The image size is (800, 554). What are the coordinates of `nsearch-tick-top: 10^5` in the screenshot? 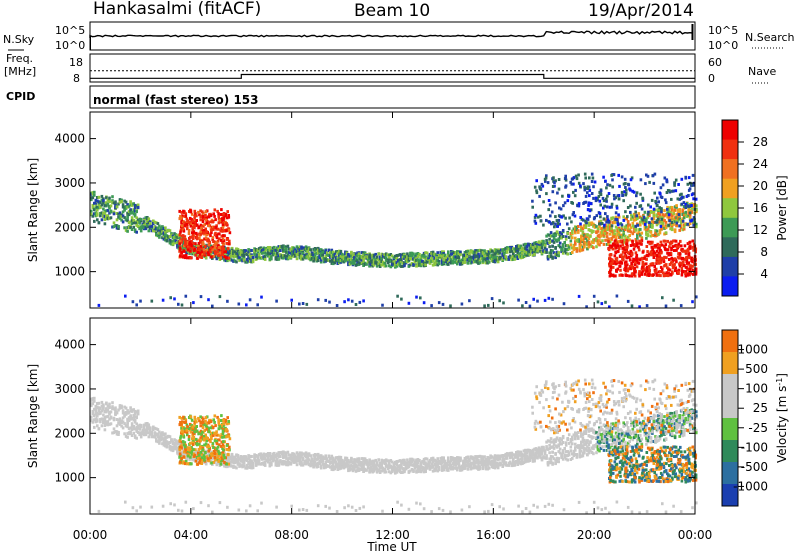 It's located at (723, 30).